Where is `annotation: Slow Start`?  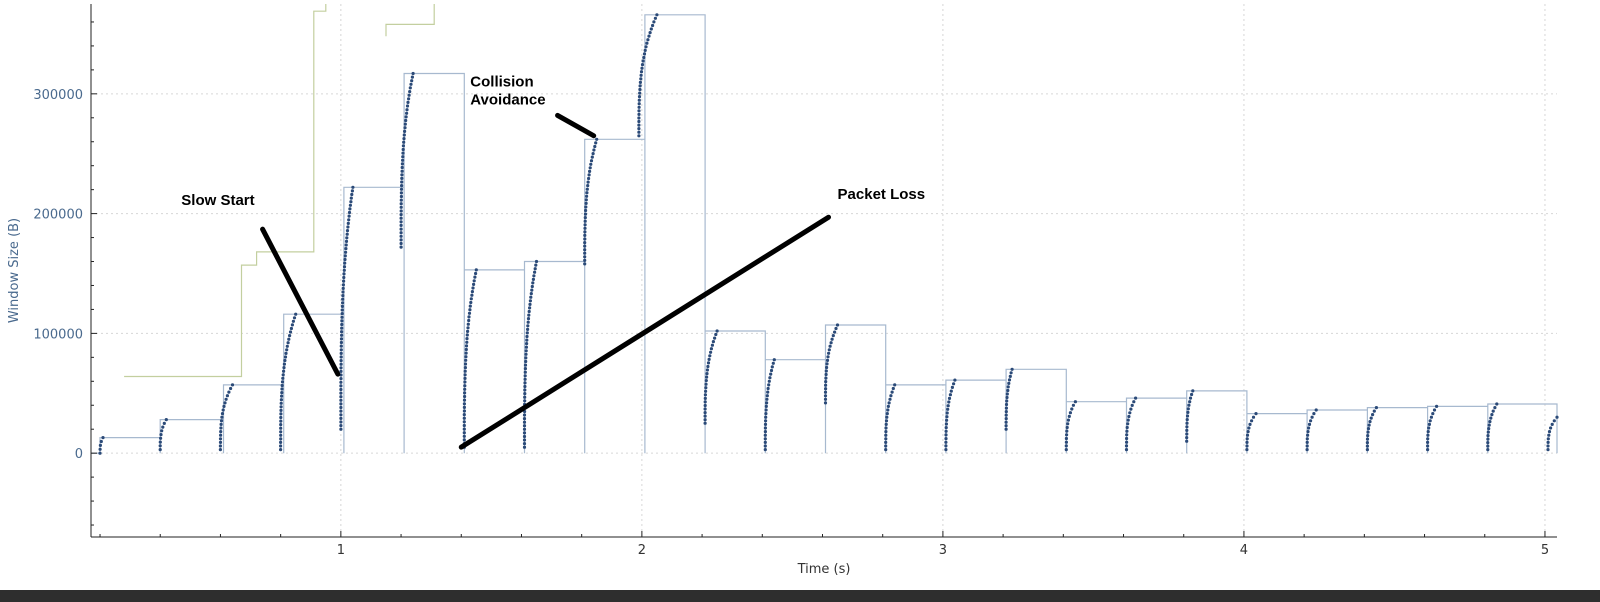 annotation: Slow Start is located at coordinates (261, 284).